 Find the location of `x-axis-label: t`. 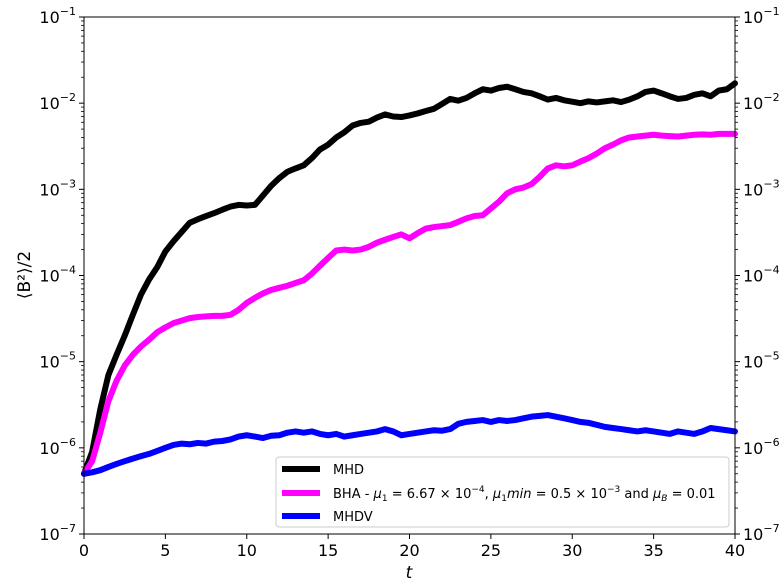

x-axis-label: t is located at coordinates (410, 573).